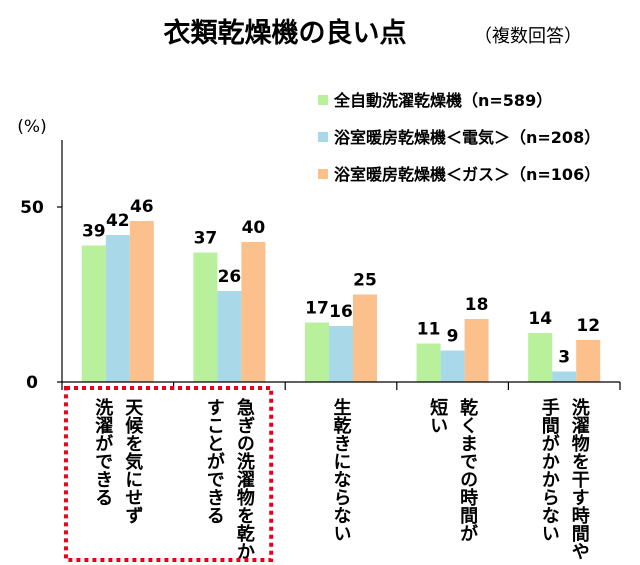 This screenshot has width=640, height=565. Describe the element at coordinates (453, 337) in the screenshot. I see `data-label: 9` at that location.